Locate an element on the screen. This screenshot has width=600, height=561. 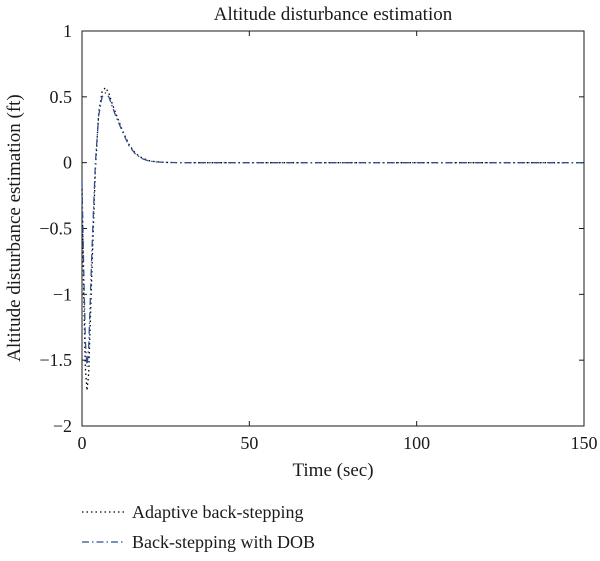
chart-title: Altitude disturbance estimation is located at coordinates (333, 14).